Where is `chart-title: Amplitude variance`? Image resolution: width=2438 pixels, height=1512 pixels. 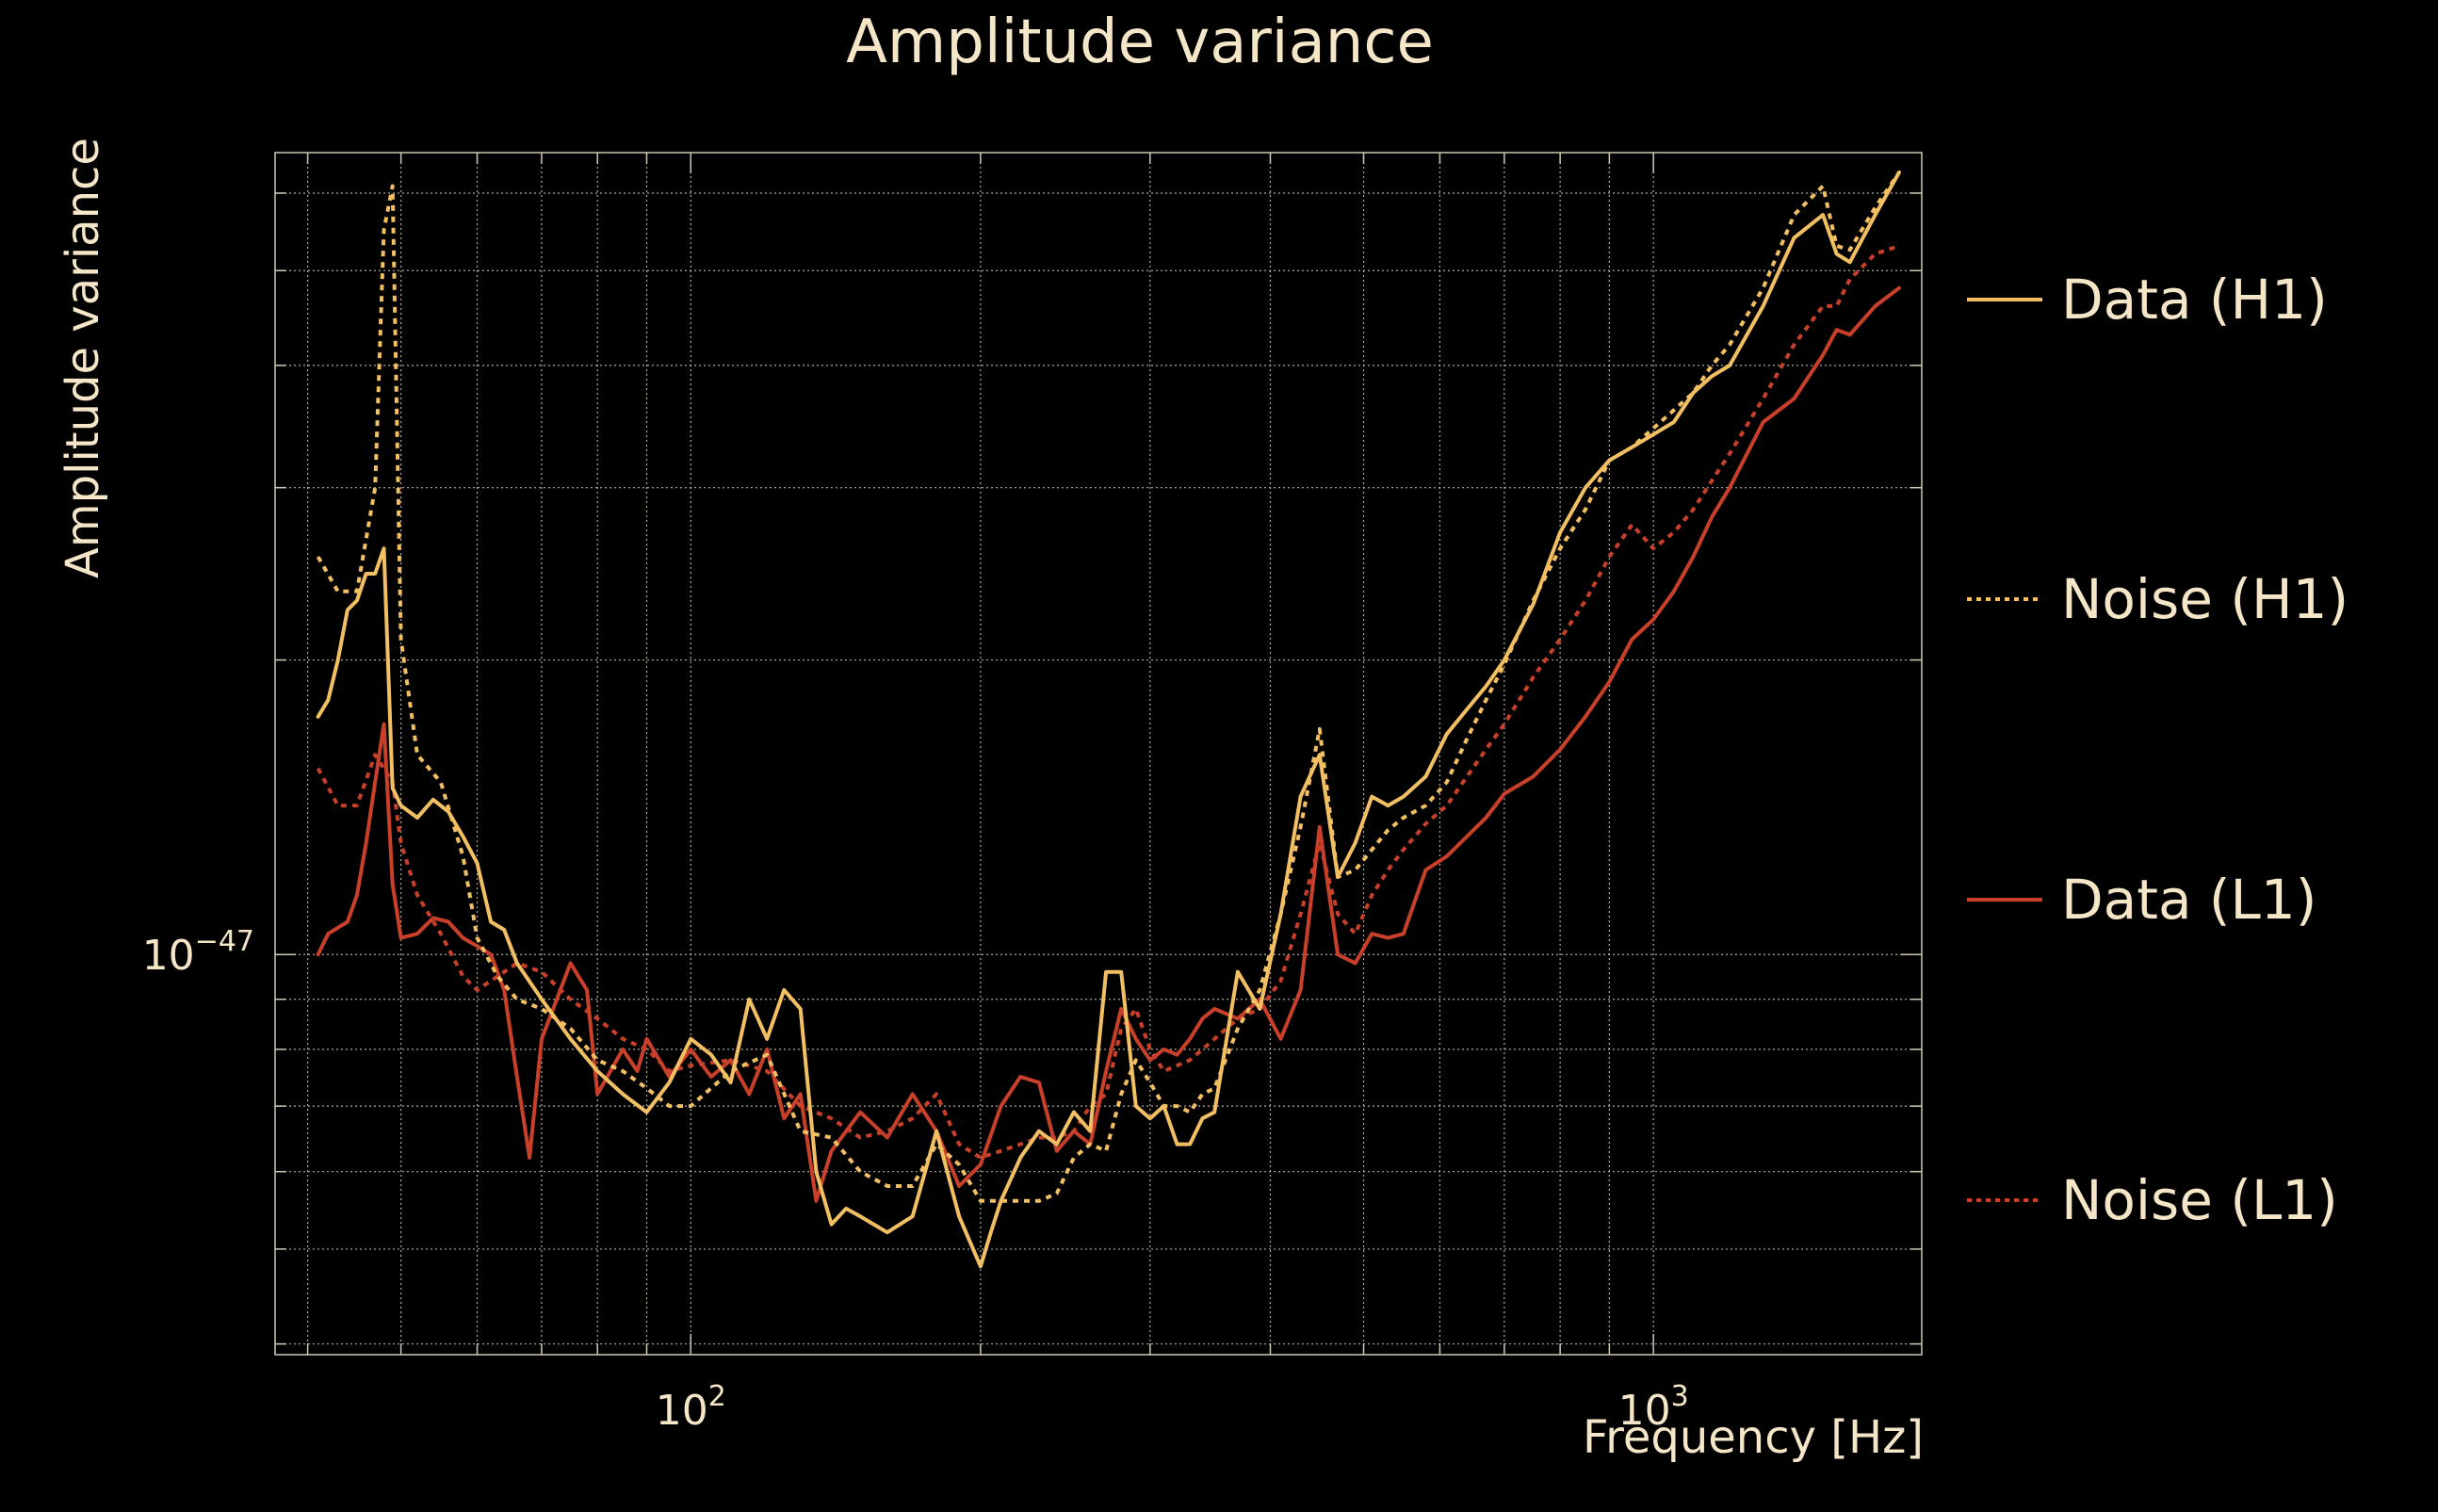
chart-title: Amplitude variance is located at coordinates (1140, 42).